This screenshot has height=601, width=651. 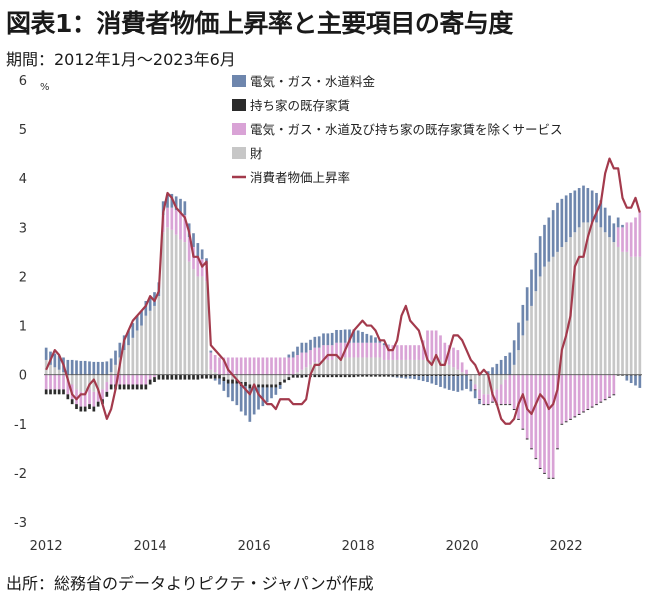 I want to click on y-tick-label: 0, so click(x=23, y=376).